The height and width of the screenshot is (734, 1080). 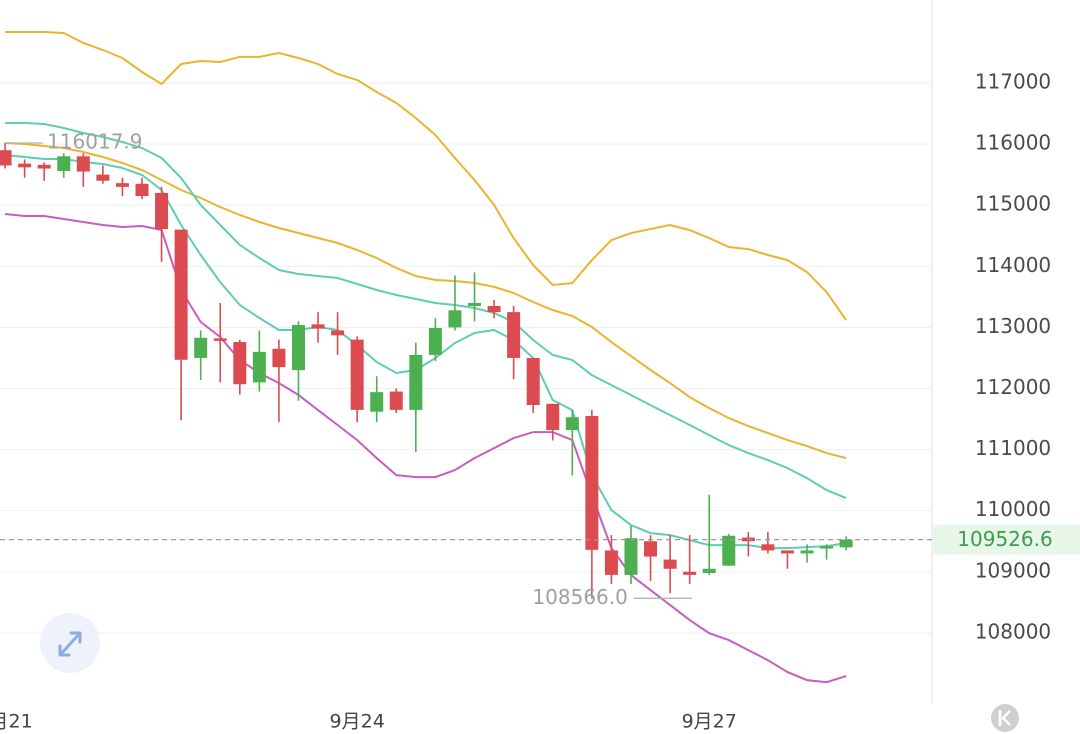 I want to click on back-button, so click(x=1005, y=718).